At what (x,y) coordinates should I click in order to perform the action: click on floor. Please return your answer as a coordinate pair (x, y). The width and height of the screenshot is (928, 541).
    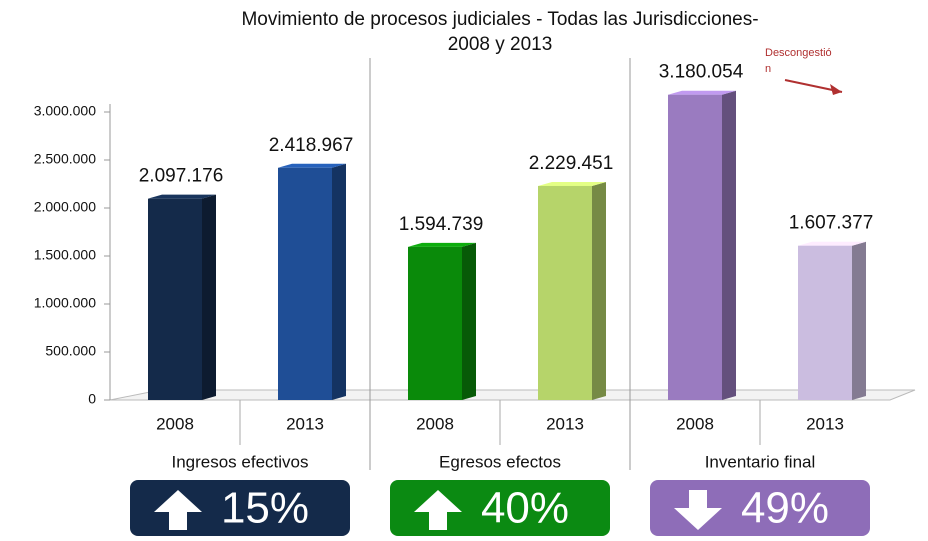
    Looking at the image, I should click on (512, 395).